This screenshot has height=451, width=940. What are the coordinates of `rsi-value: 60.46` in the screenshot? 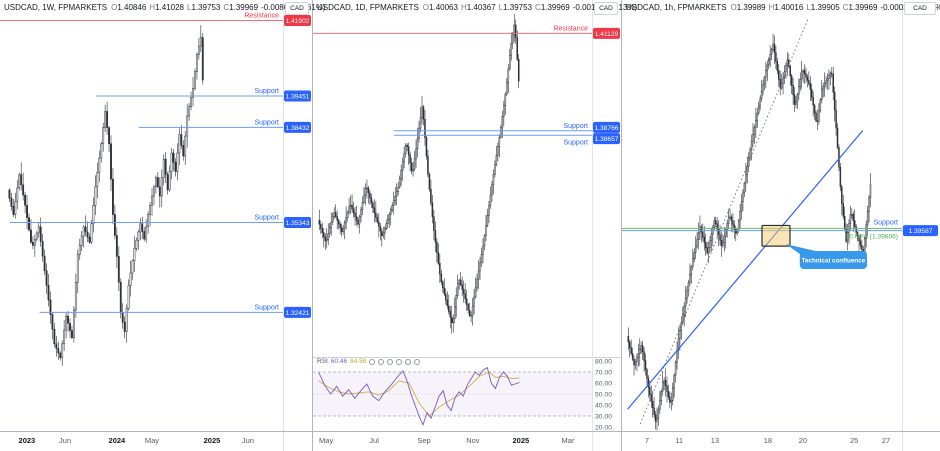 It's located at (339, 361).